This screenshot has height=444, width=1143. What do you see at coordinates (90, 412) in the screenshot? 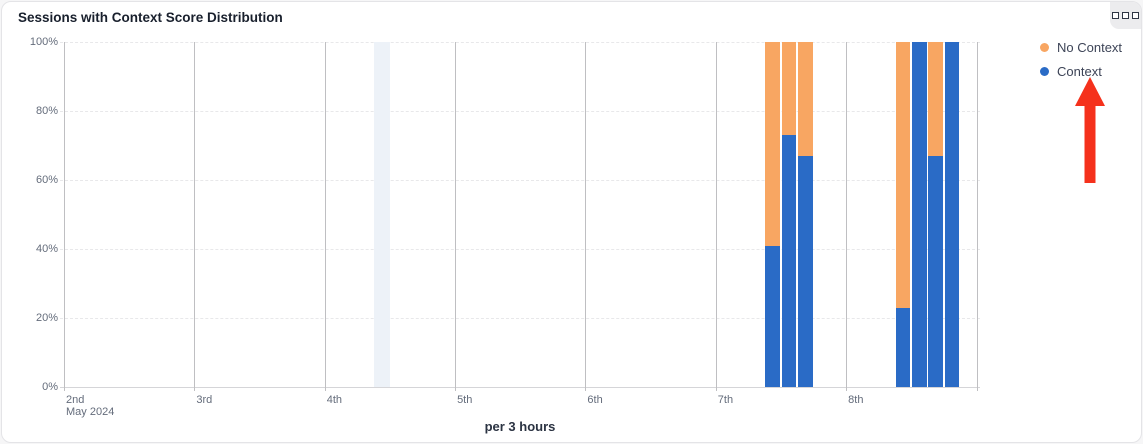
I see `x-axis-month-label: May 2024` at bounding box center [90, 412].